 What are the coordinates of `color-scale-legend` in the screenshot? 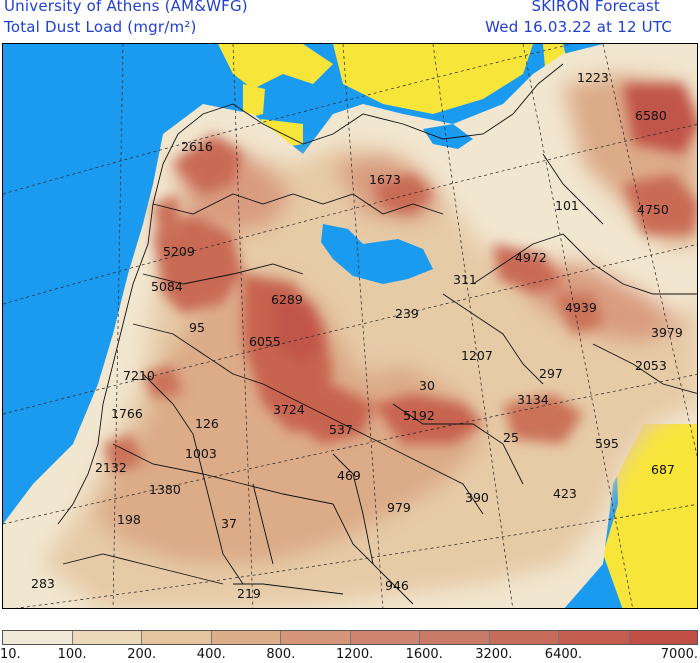 It's located at (350, 637).